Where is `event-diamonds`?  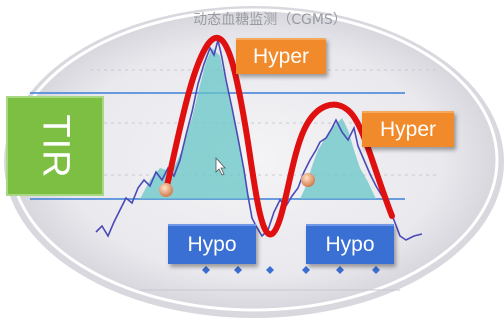 event-diamonds is located at coordinates (291, 270).